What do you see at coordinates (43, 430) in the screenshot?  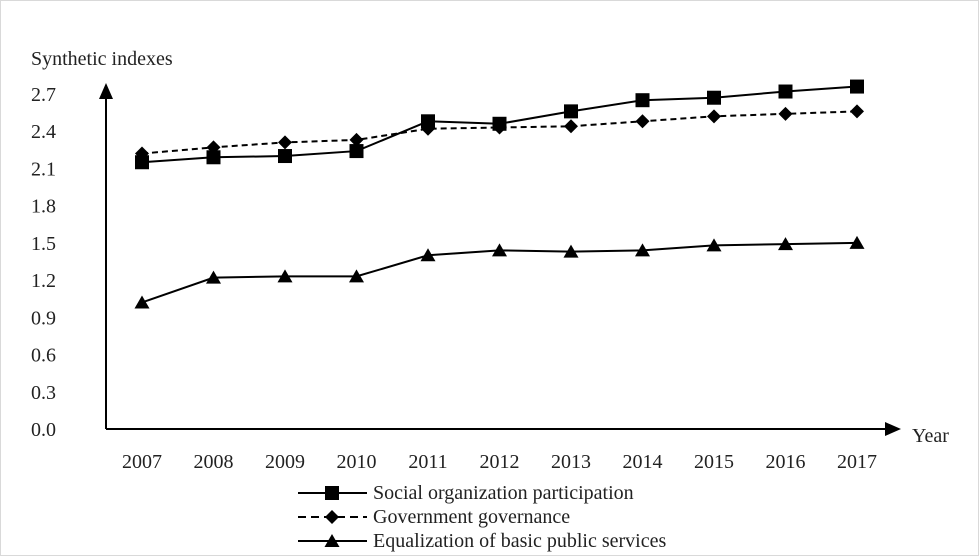 I see `y-tick-label: 0.0` at bounding box center [43, 430].